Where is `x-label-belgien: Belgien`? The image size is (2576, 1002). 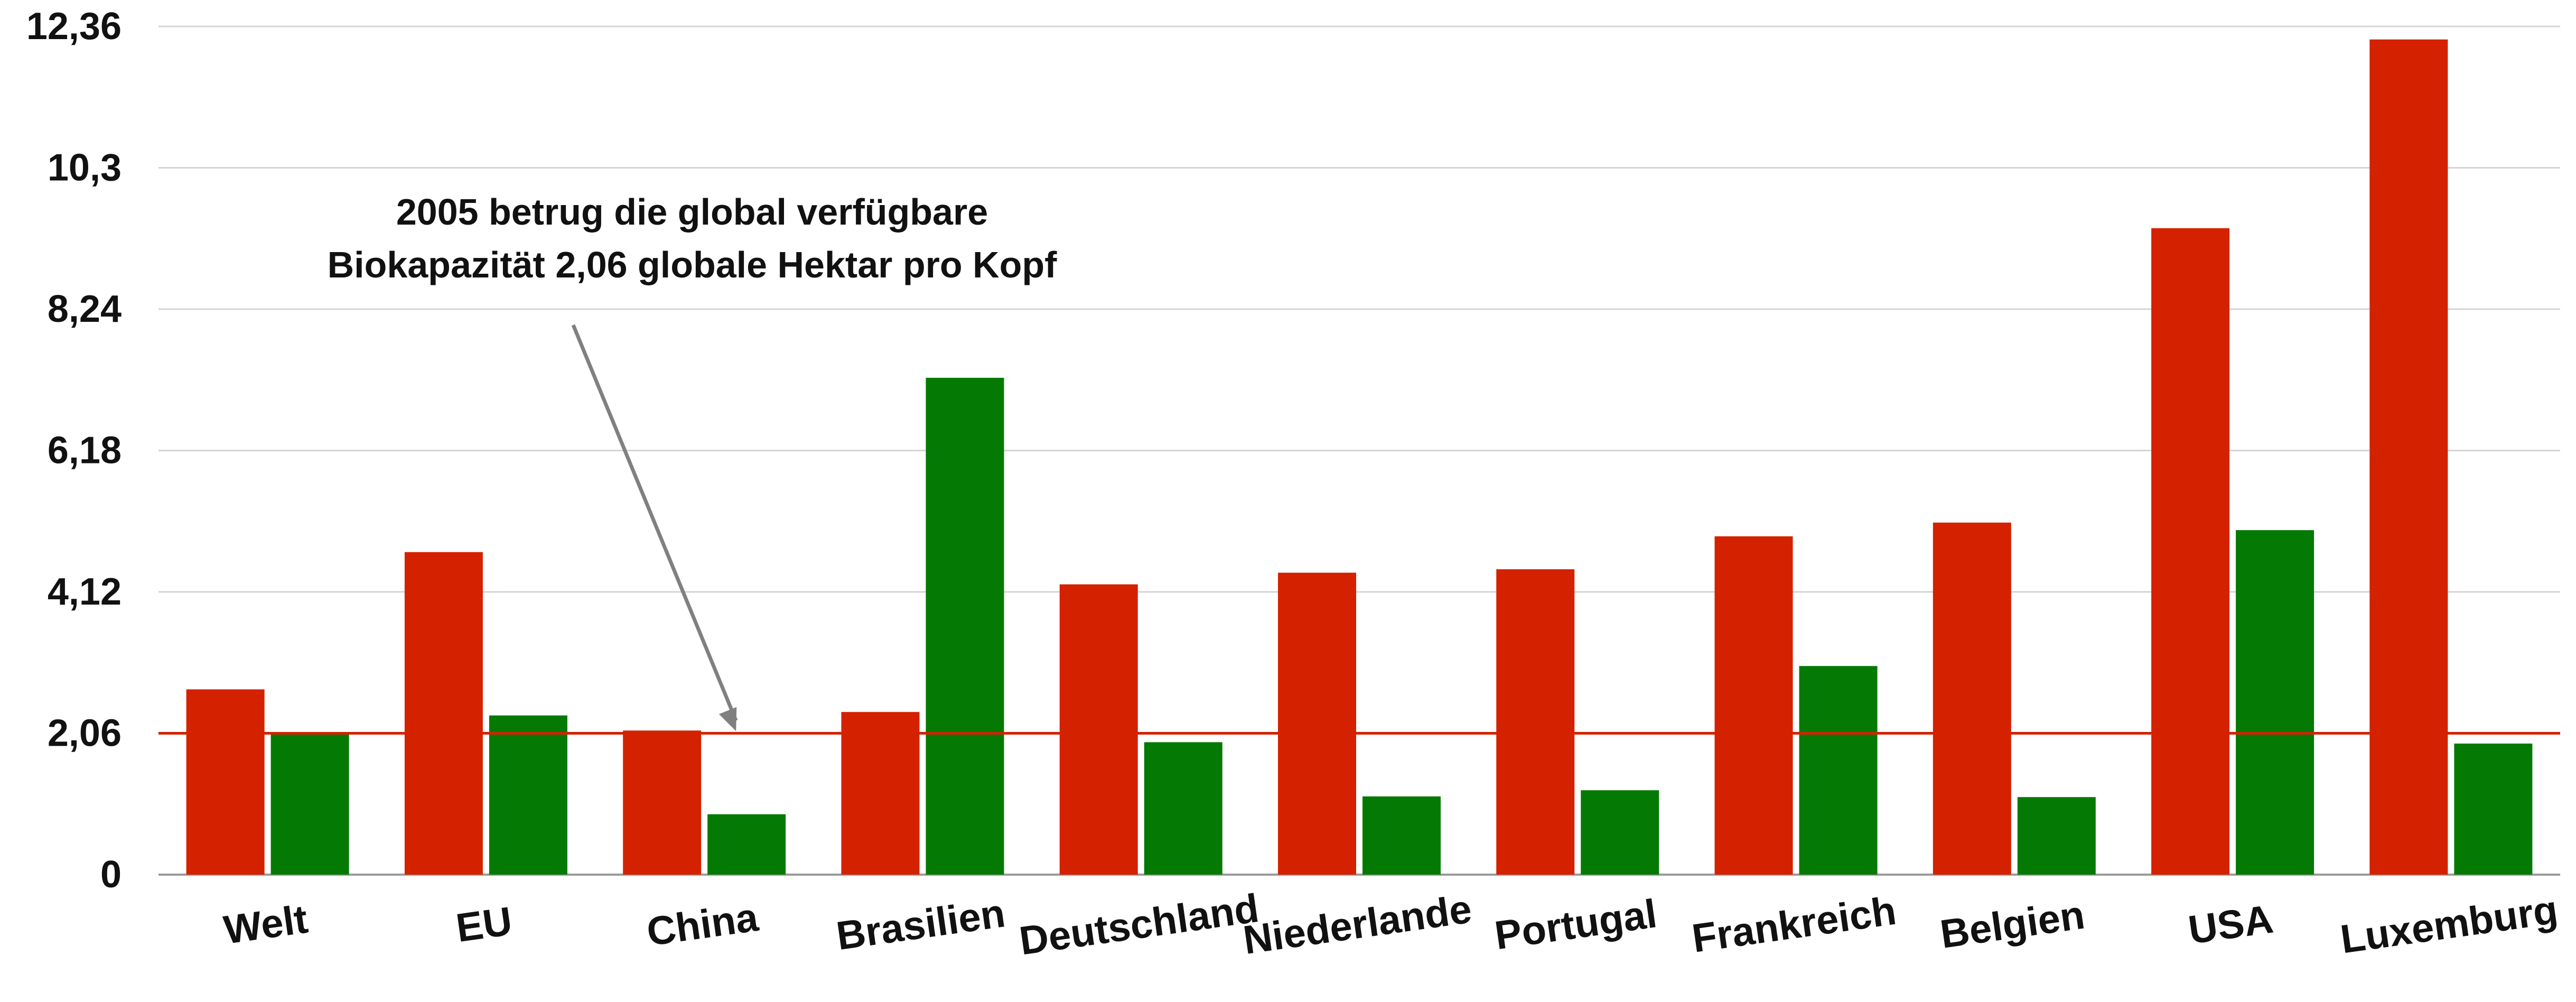 x-label-belgien: Belgien is located at coordinates (2012, 925).